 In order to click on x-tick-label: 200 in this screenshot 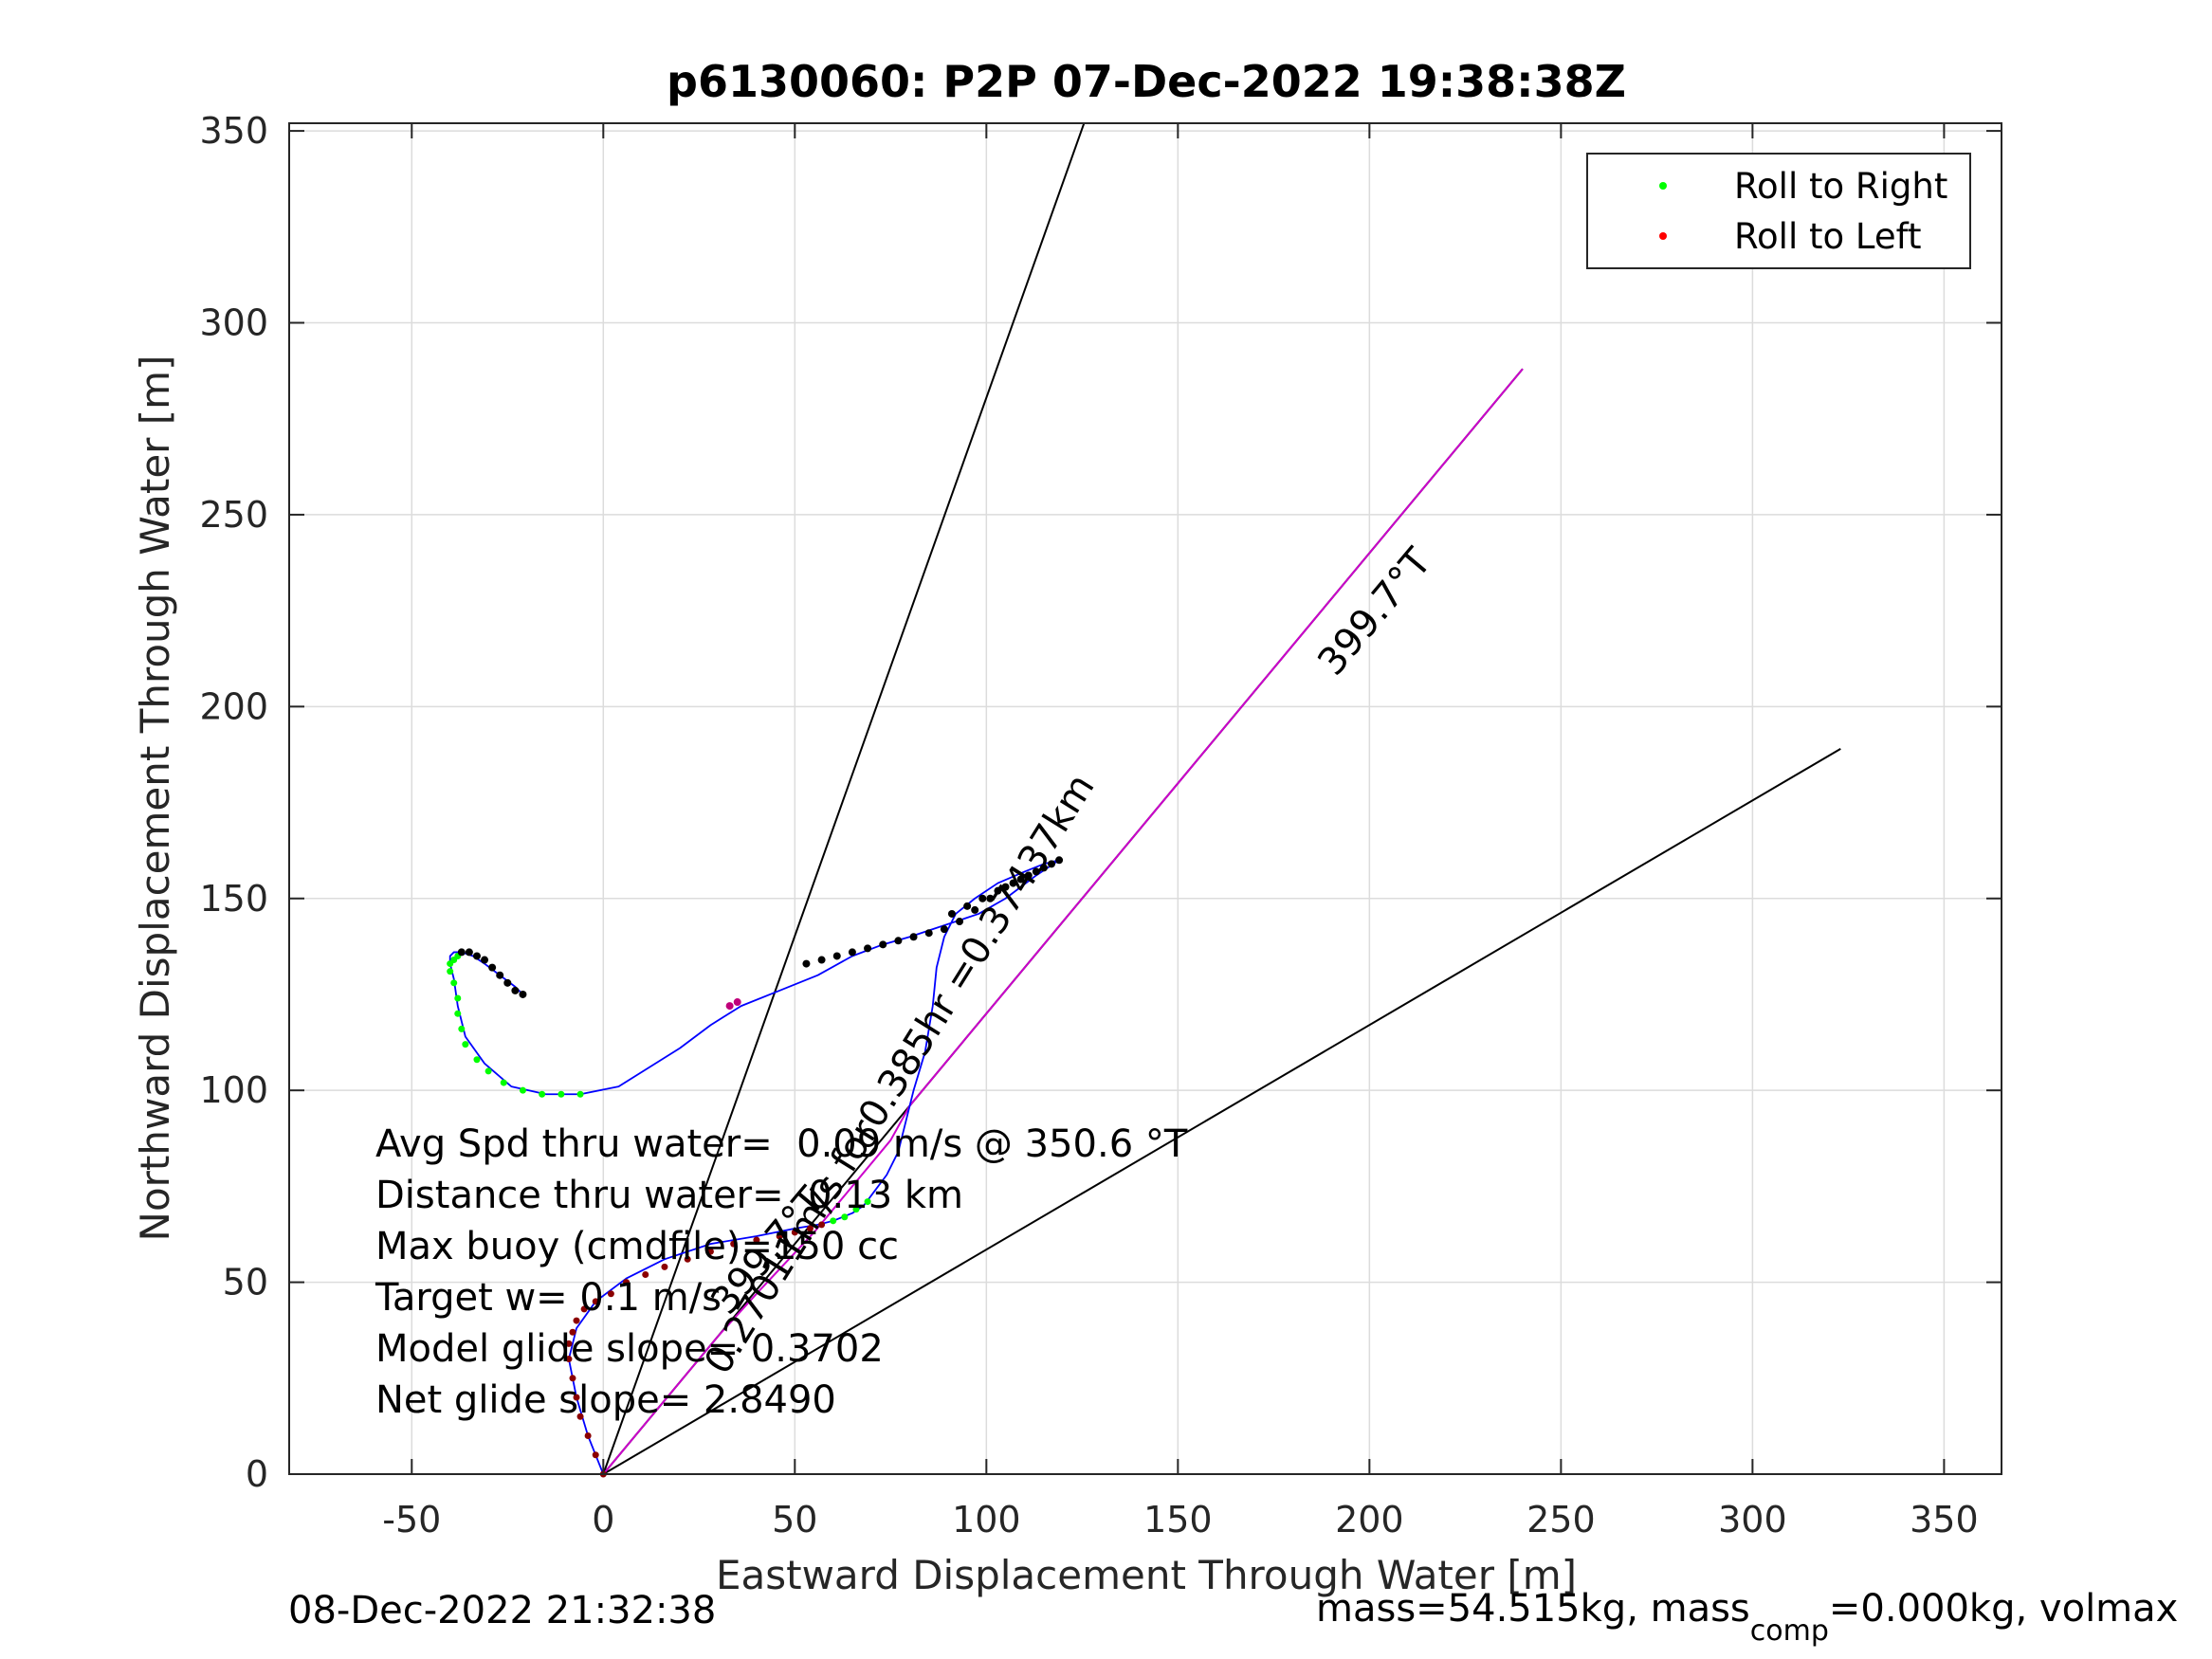, I will do `click(1369, 1519)`.